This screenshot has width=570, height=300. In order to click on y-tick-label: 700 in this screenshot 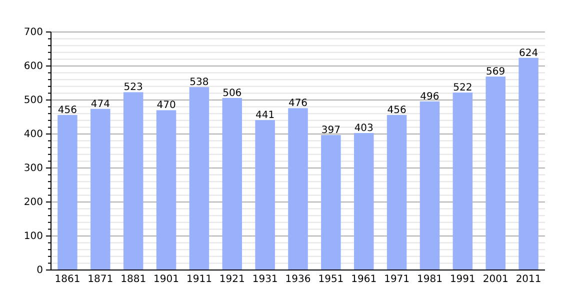, I will do `click(33, 32)`.